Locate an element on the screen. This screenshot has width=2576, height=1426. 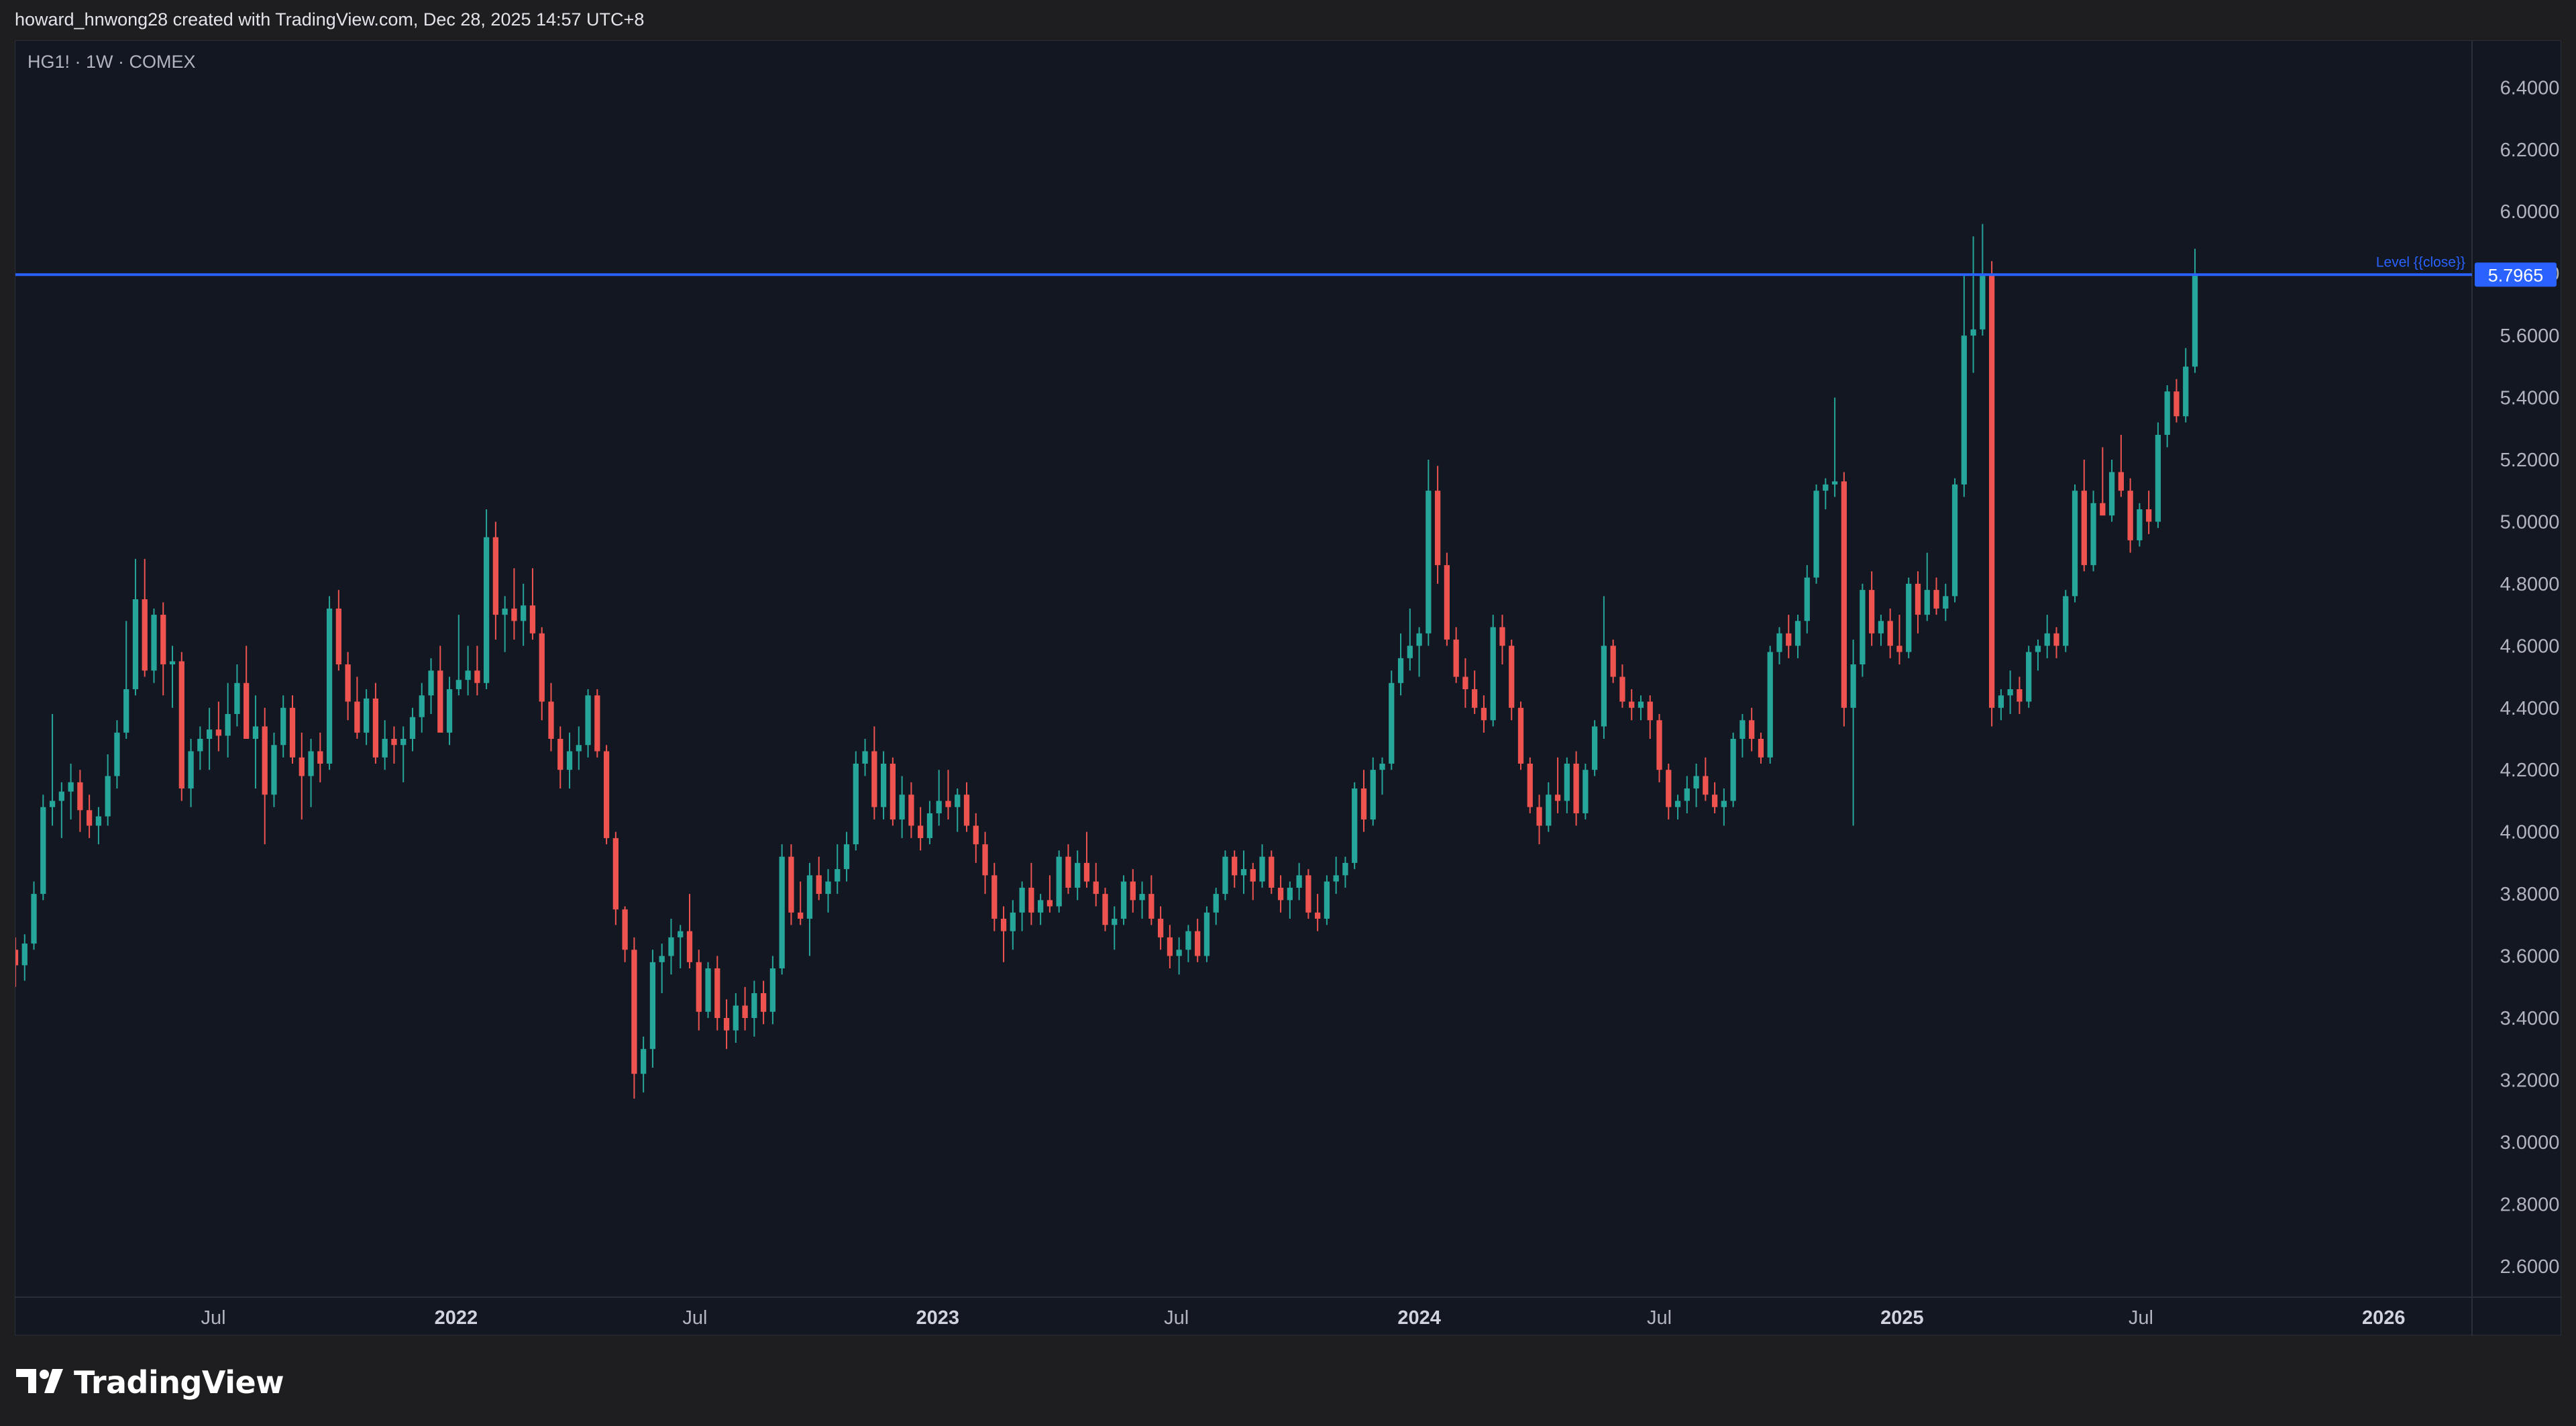
tradingview-logo: TradingView is located at coordinates (150, 1382).